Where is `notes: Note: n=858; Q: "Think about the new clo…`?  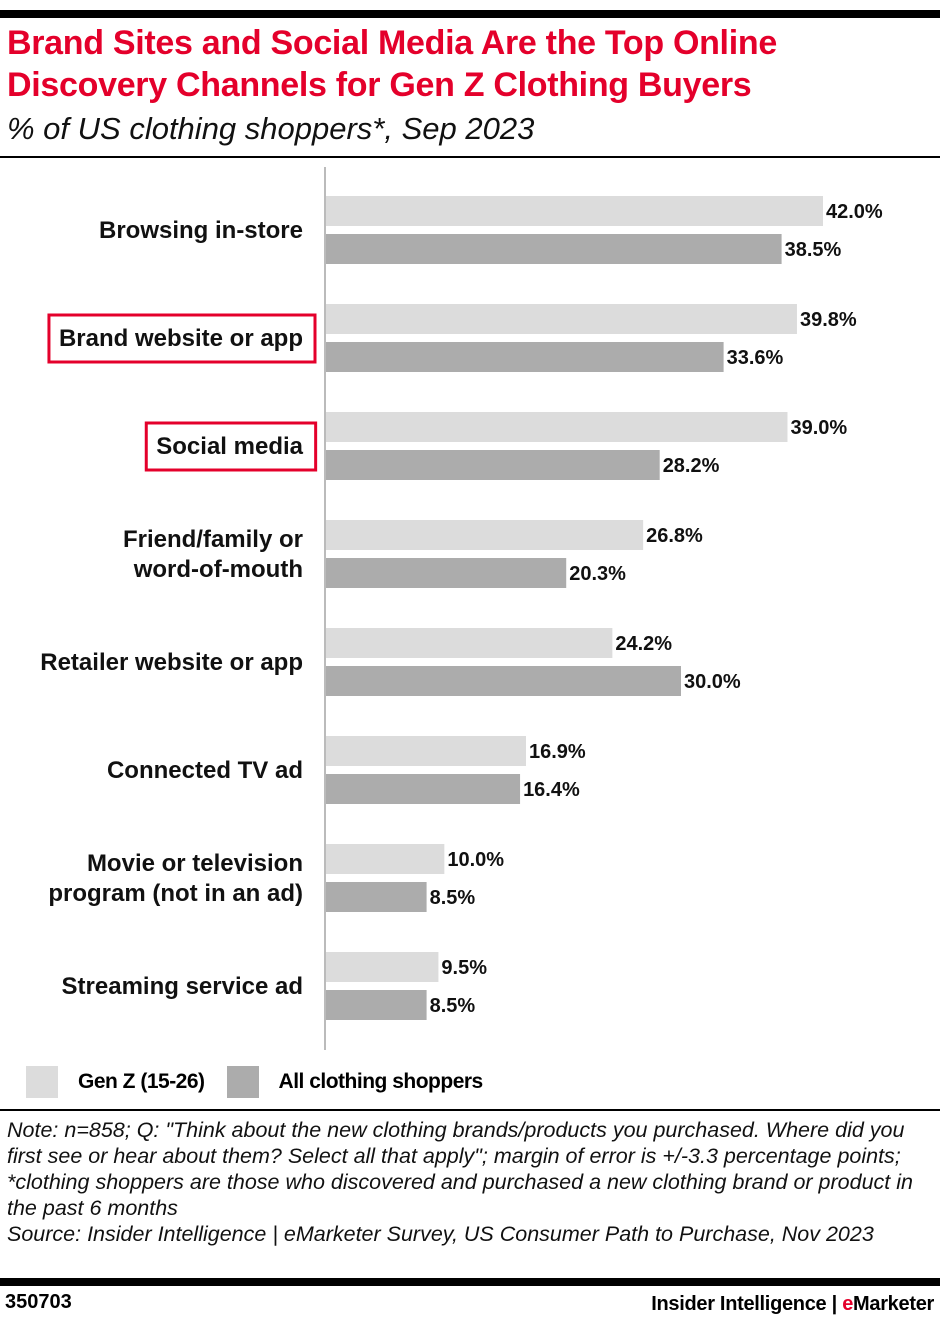 notes: Note: n=858; Q: "Think about the new clo… is located at coordinates (469, 1182).